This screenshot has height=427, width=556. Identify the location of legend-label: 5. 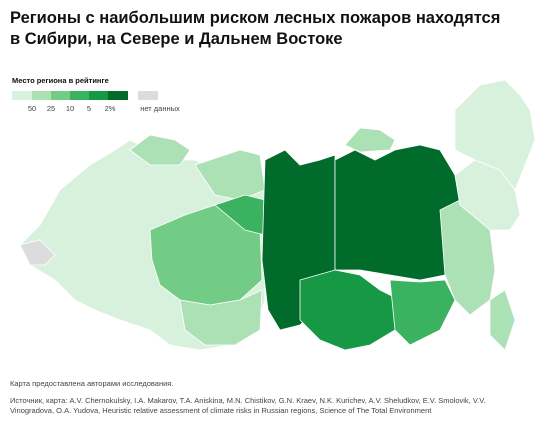
(89, 108).